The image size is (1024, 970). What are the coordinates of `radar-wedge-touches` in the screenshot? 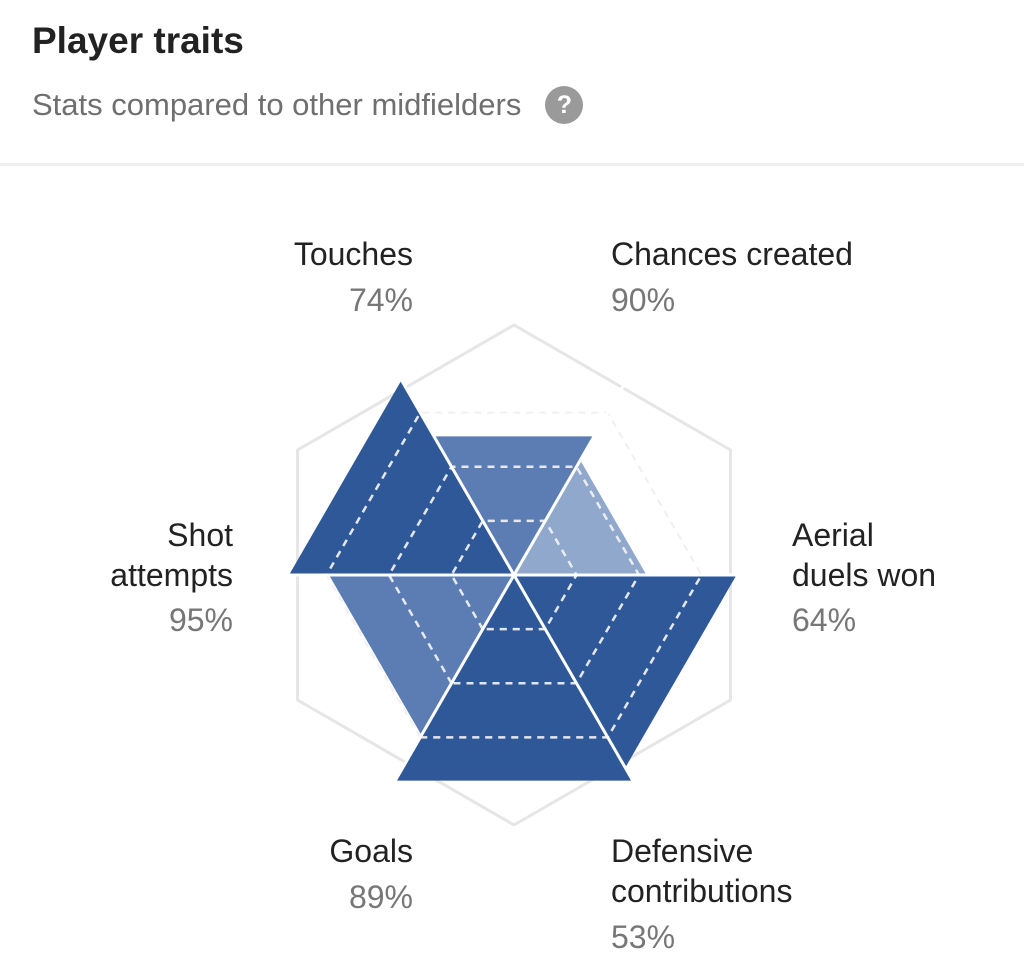 It's located at (421, 655).